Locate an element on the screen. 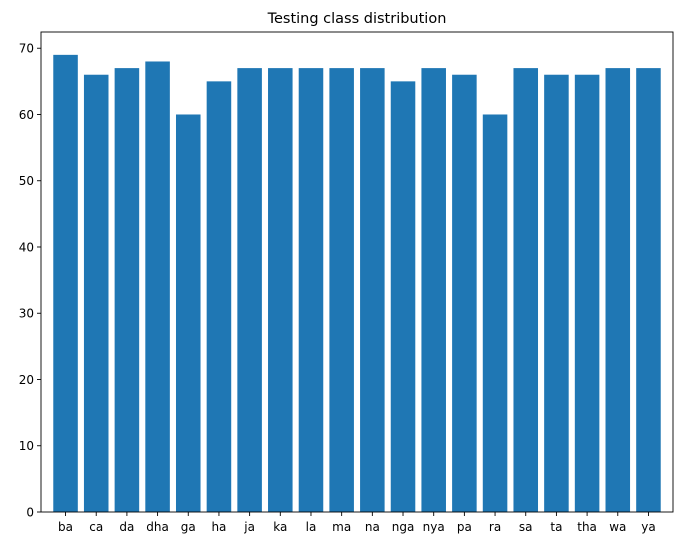 This screenshot has height=546, width=687. x-tick-label: ya is located at coordinates (648, 527).